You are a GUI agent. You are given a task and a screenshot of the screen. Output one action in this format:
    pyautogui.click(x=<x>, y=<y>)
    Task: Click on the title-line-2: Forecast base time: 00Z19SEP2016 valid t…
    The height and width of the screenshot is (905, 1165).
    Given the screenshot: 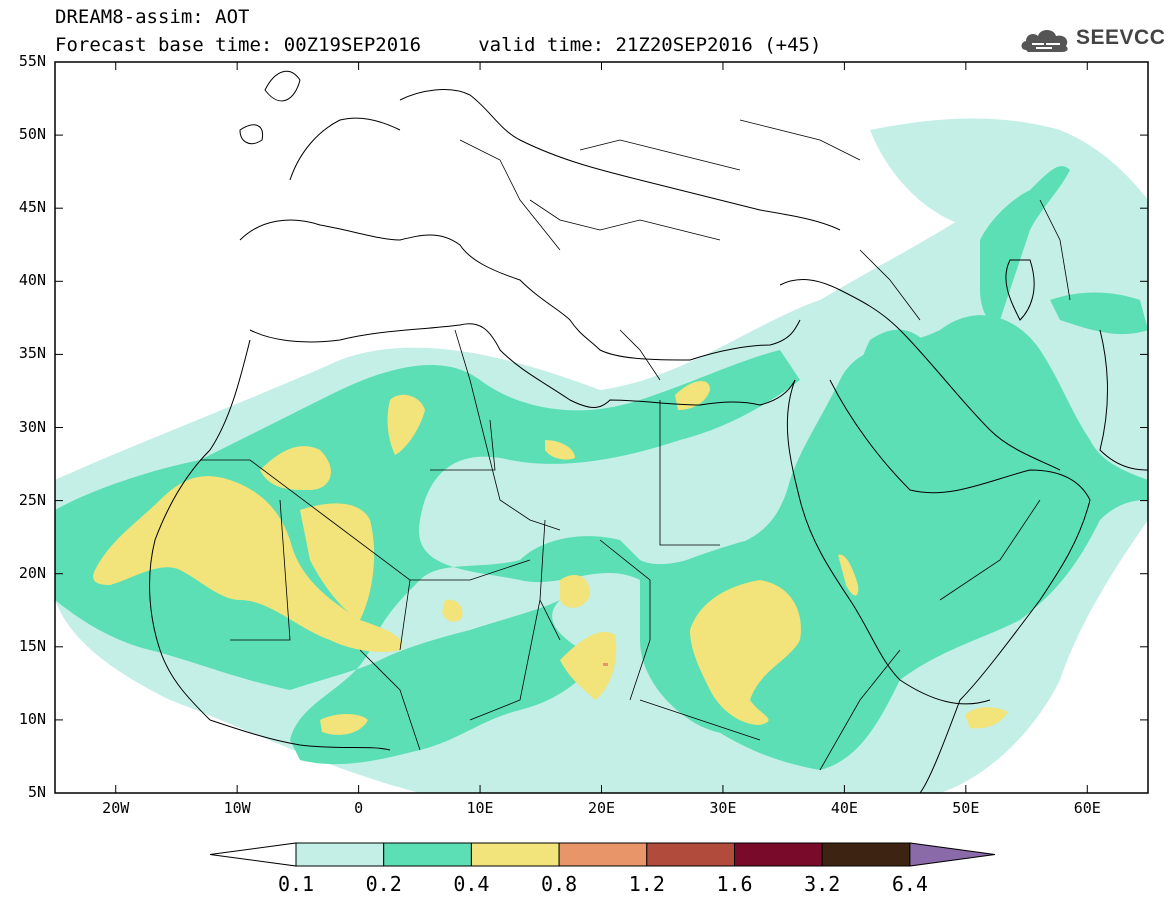 What is the action you would take?
    pyautogui.click(x=438, y=45)
    